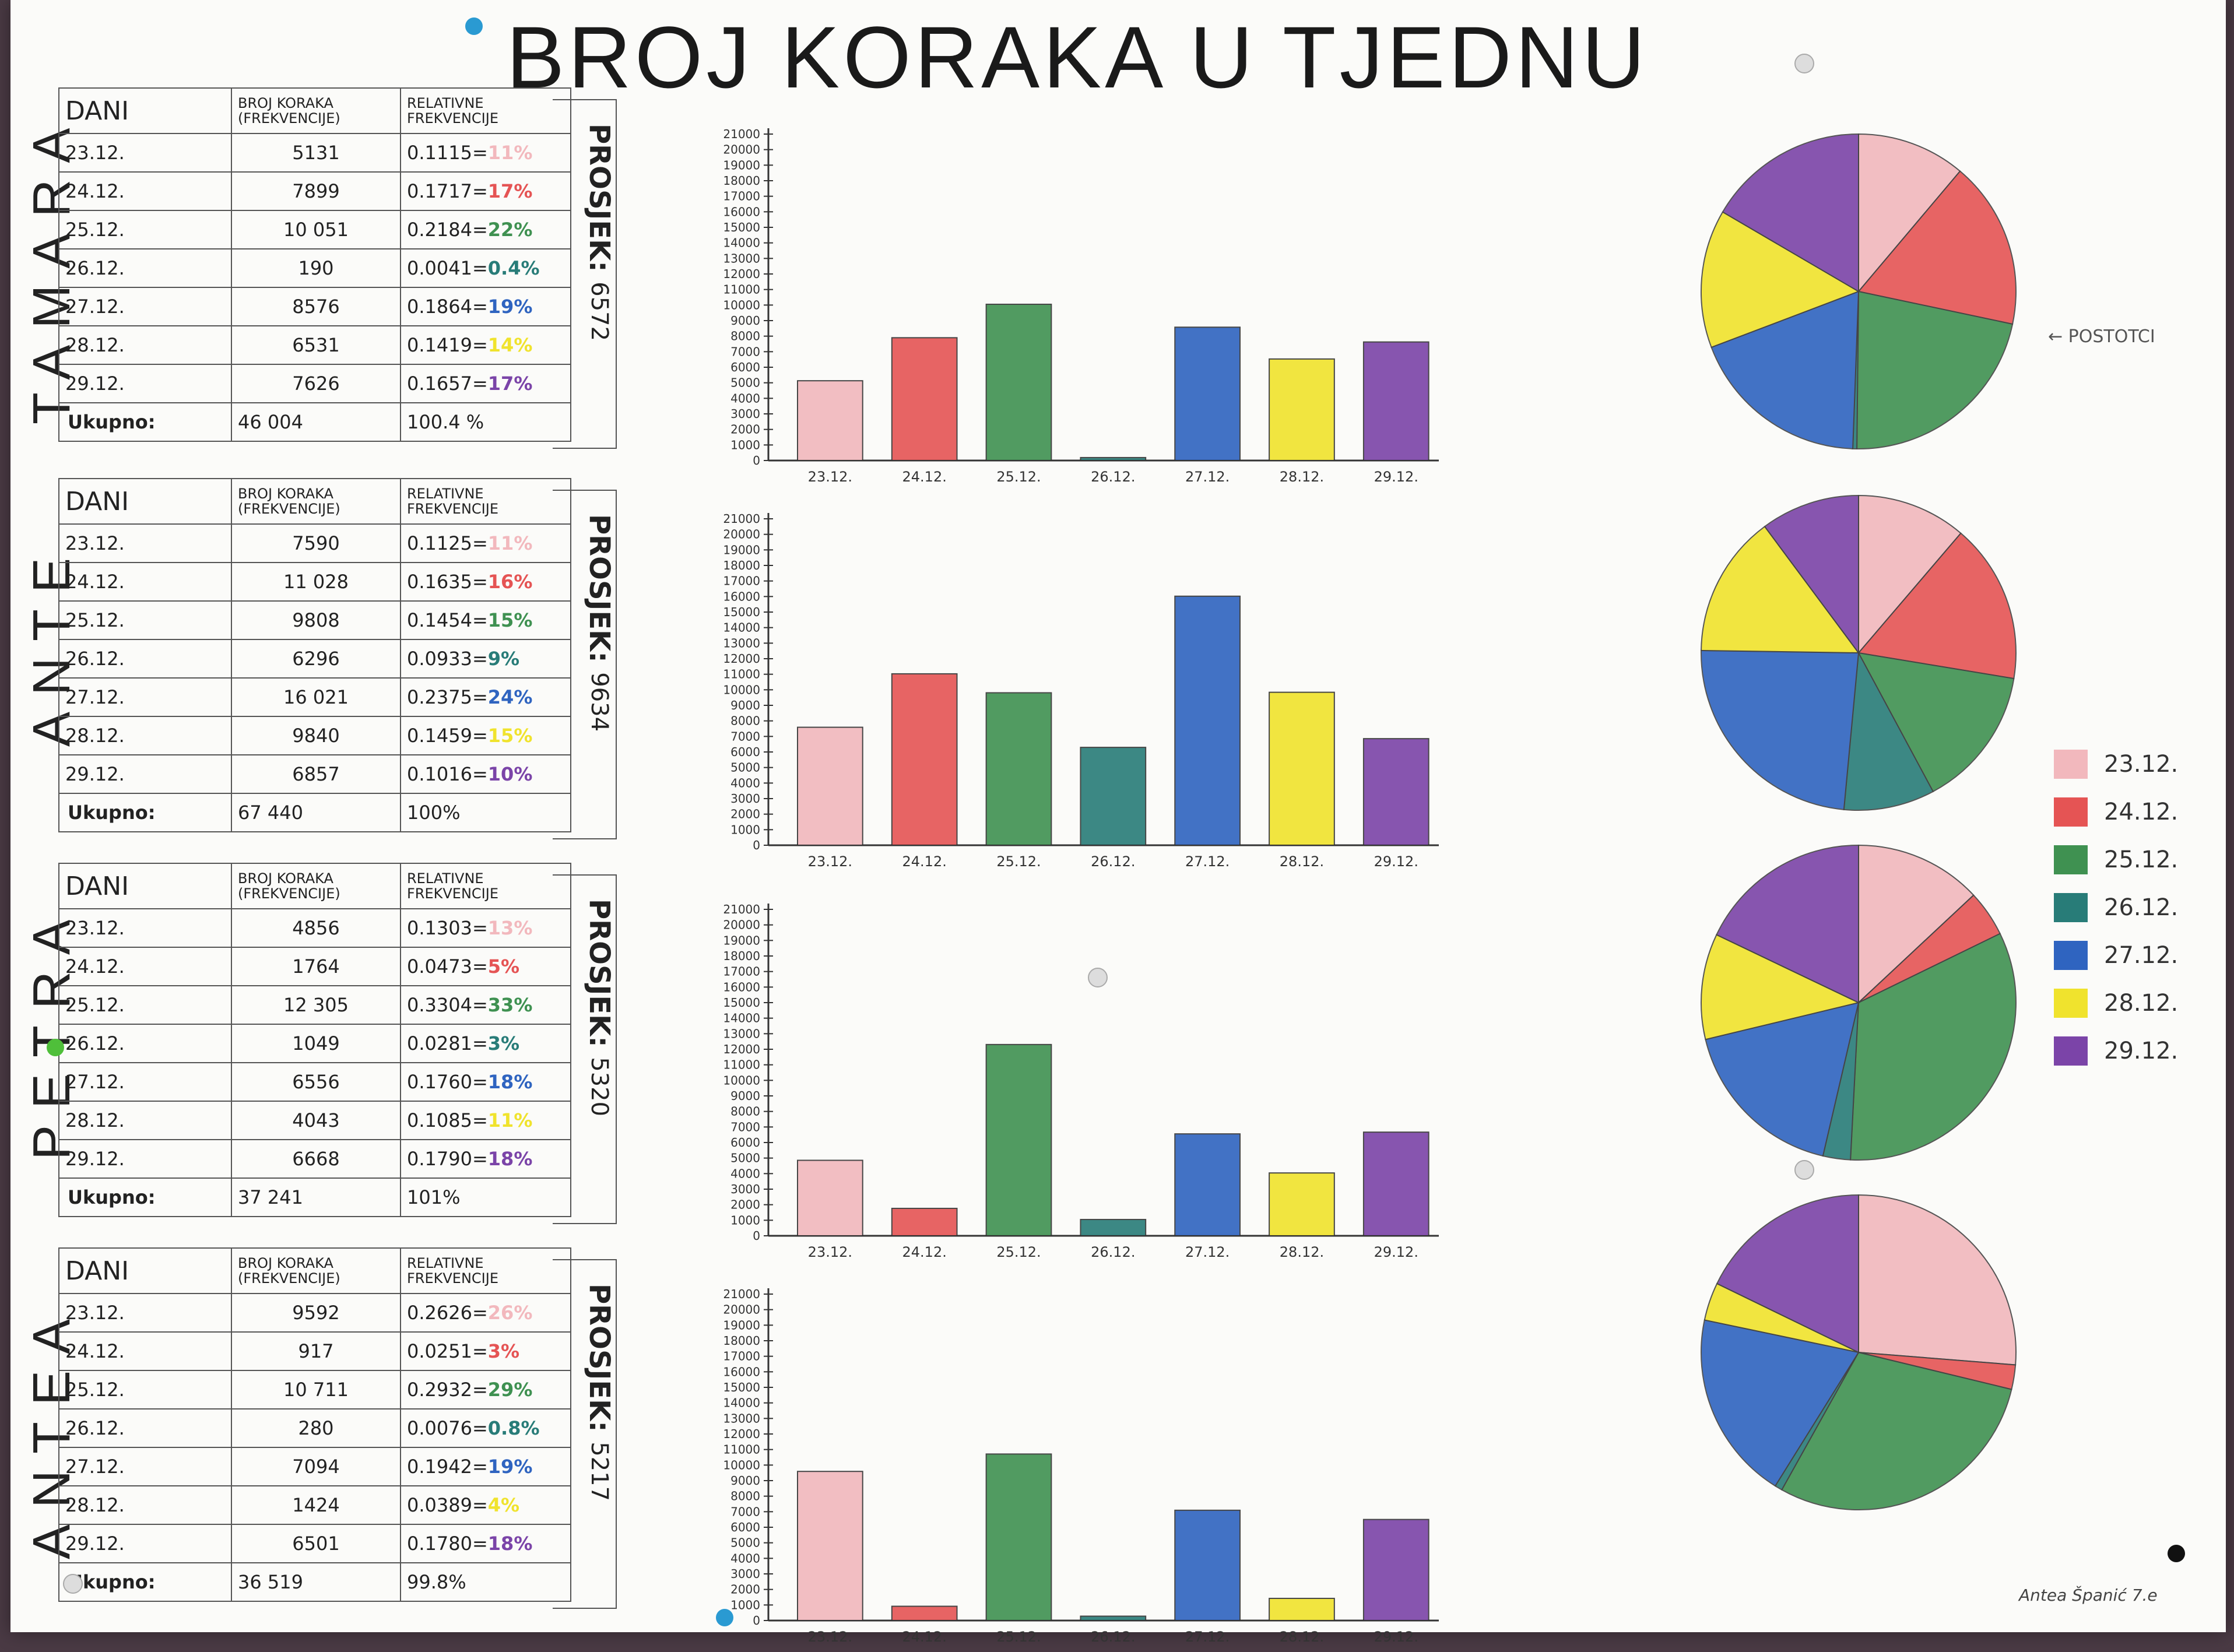  What do you see at coordinates (745, 721) in the screenshot?
I see `y-tick-label: 8000` at bounding box center [745, 721].